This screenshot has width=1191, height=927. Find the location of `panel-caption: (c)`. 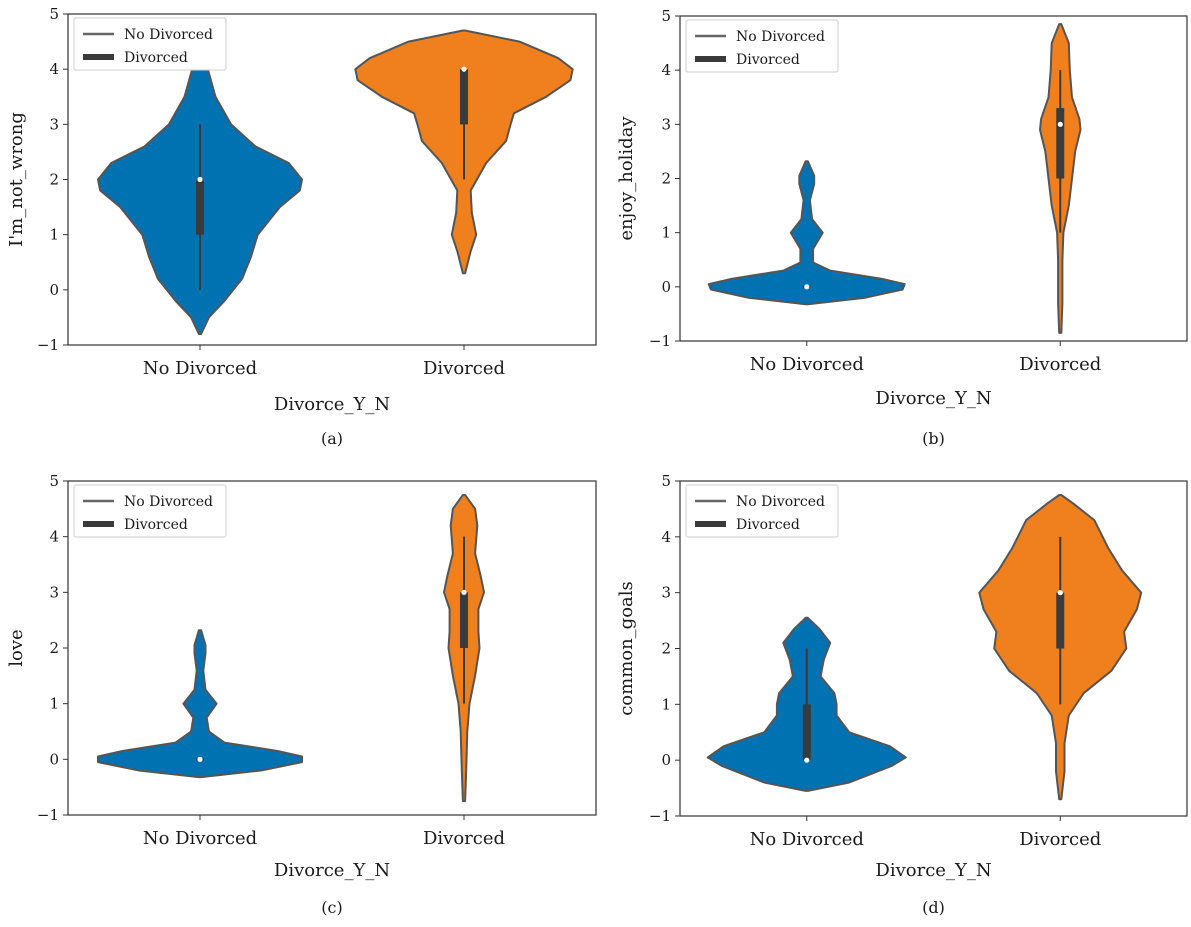

panel-caption: (c) is located at coordinates (331, 907).